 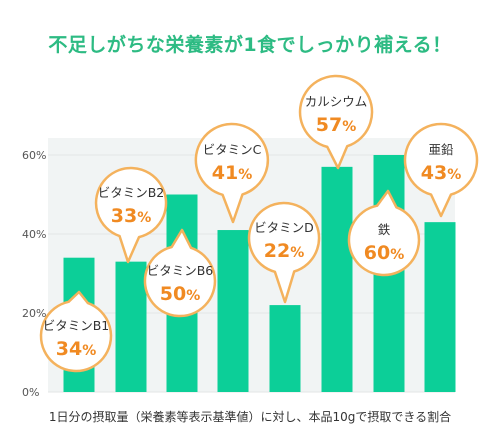 I want to click on y-tick-label: 60%, so click(x=34, y=155).